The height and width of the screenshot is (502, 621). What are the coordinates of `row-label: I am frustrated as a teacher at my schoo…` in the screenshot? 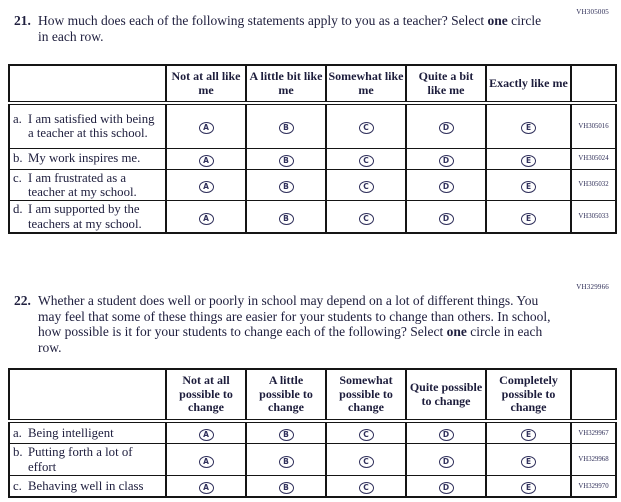 It's located at (82, 184).